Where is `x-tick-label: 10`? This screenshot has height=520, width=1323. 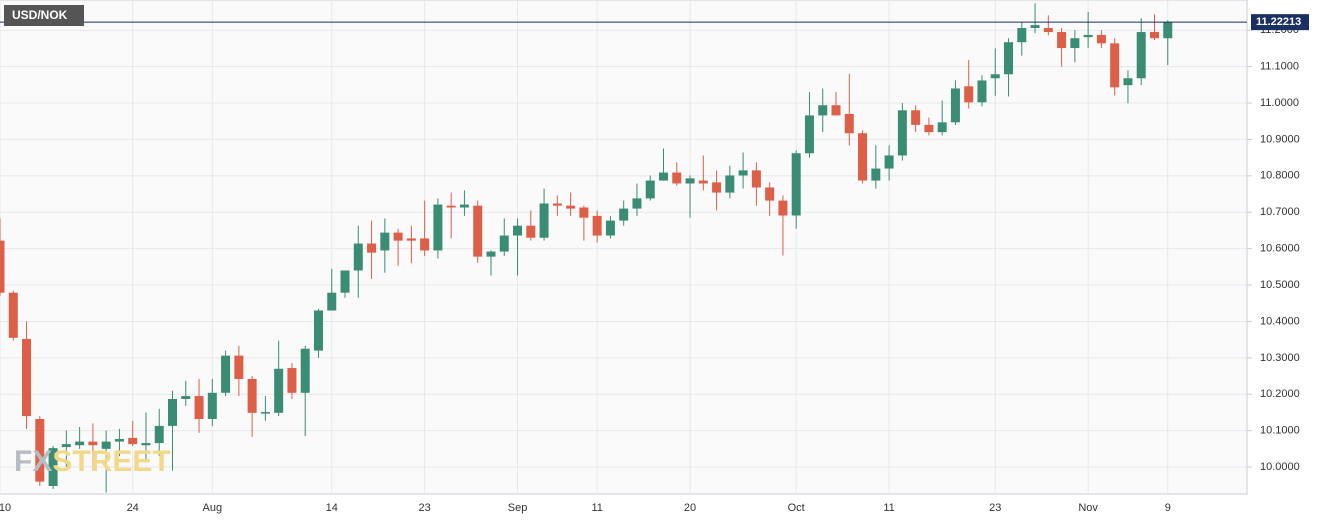
x-tick-label: 10 is located at coordinates (5, 508).